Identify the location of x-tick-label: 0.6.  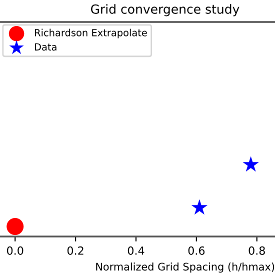
(196, 250).